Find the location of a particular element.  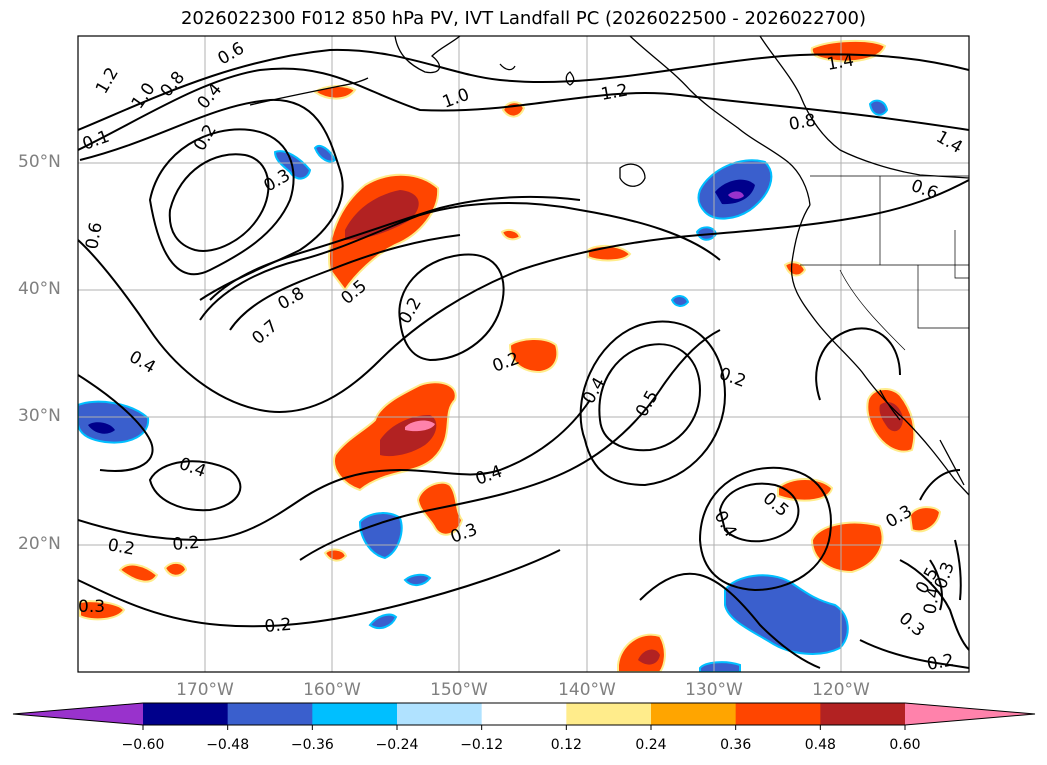

pv-contour-label: 1.2 is located at coordinates (614, 93).